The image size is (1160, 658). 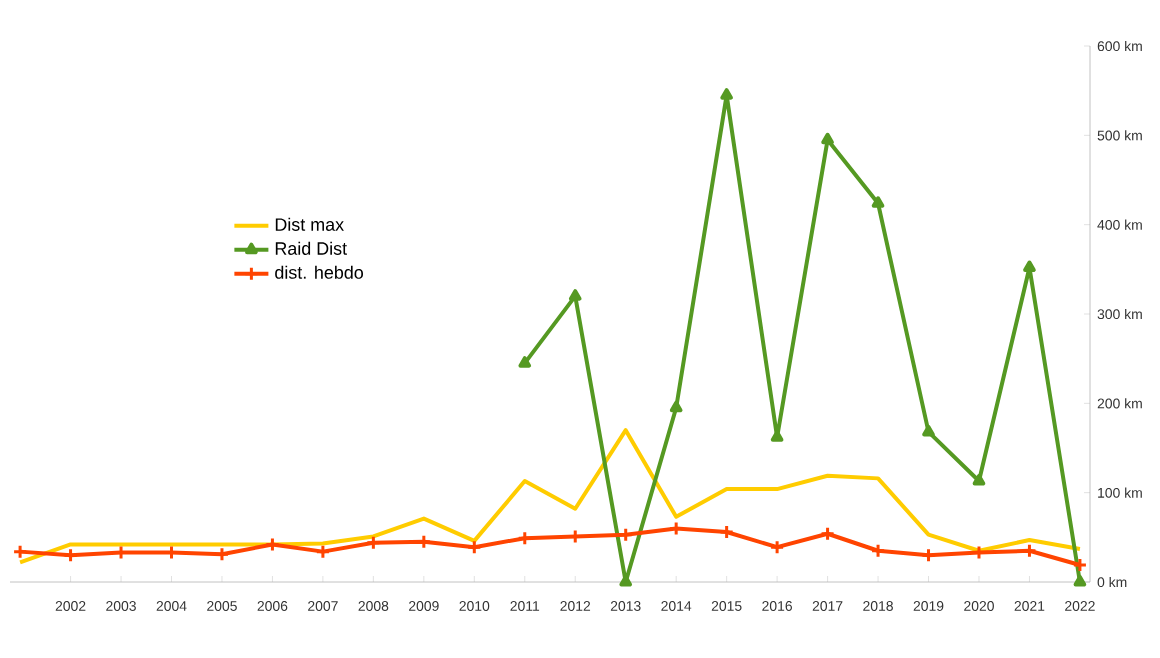 I want to click on legend-label: dist. hebdo, so click(x=319, y=272).